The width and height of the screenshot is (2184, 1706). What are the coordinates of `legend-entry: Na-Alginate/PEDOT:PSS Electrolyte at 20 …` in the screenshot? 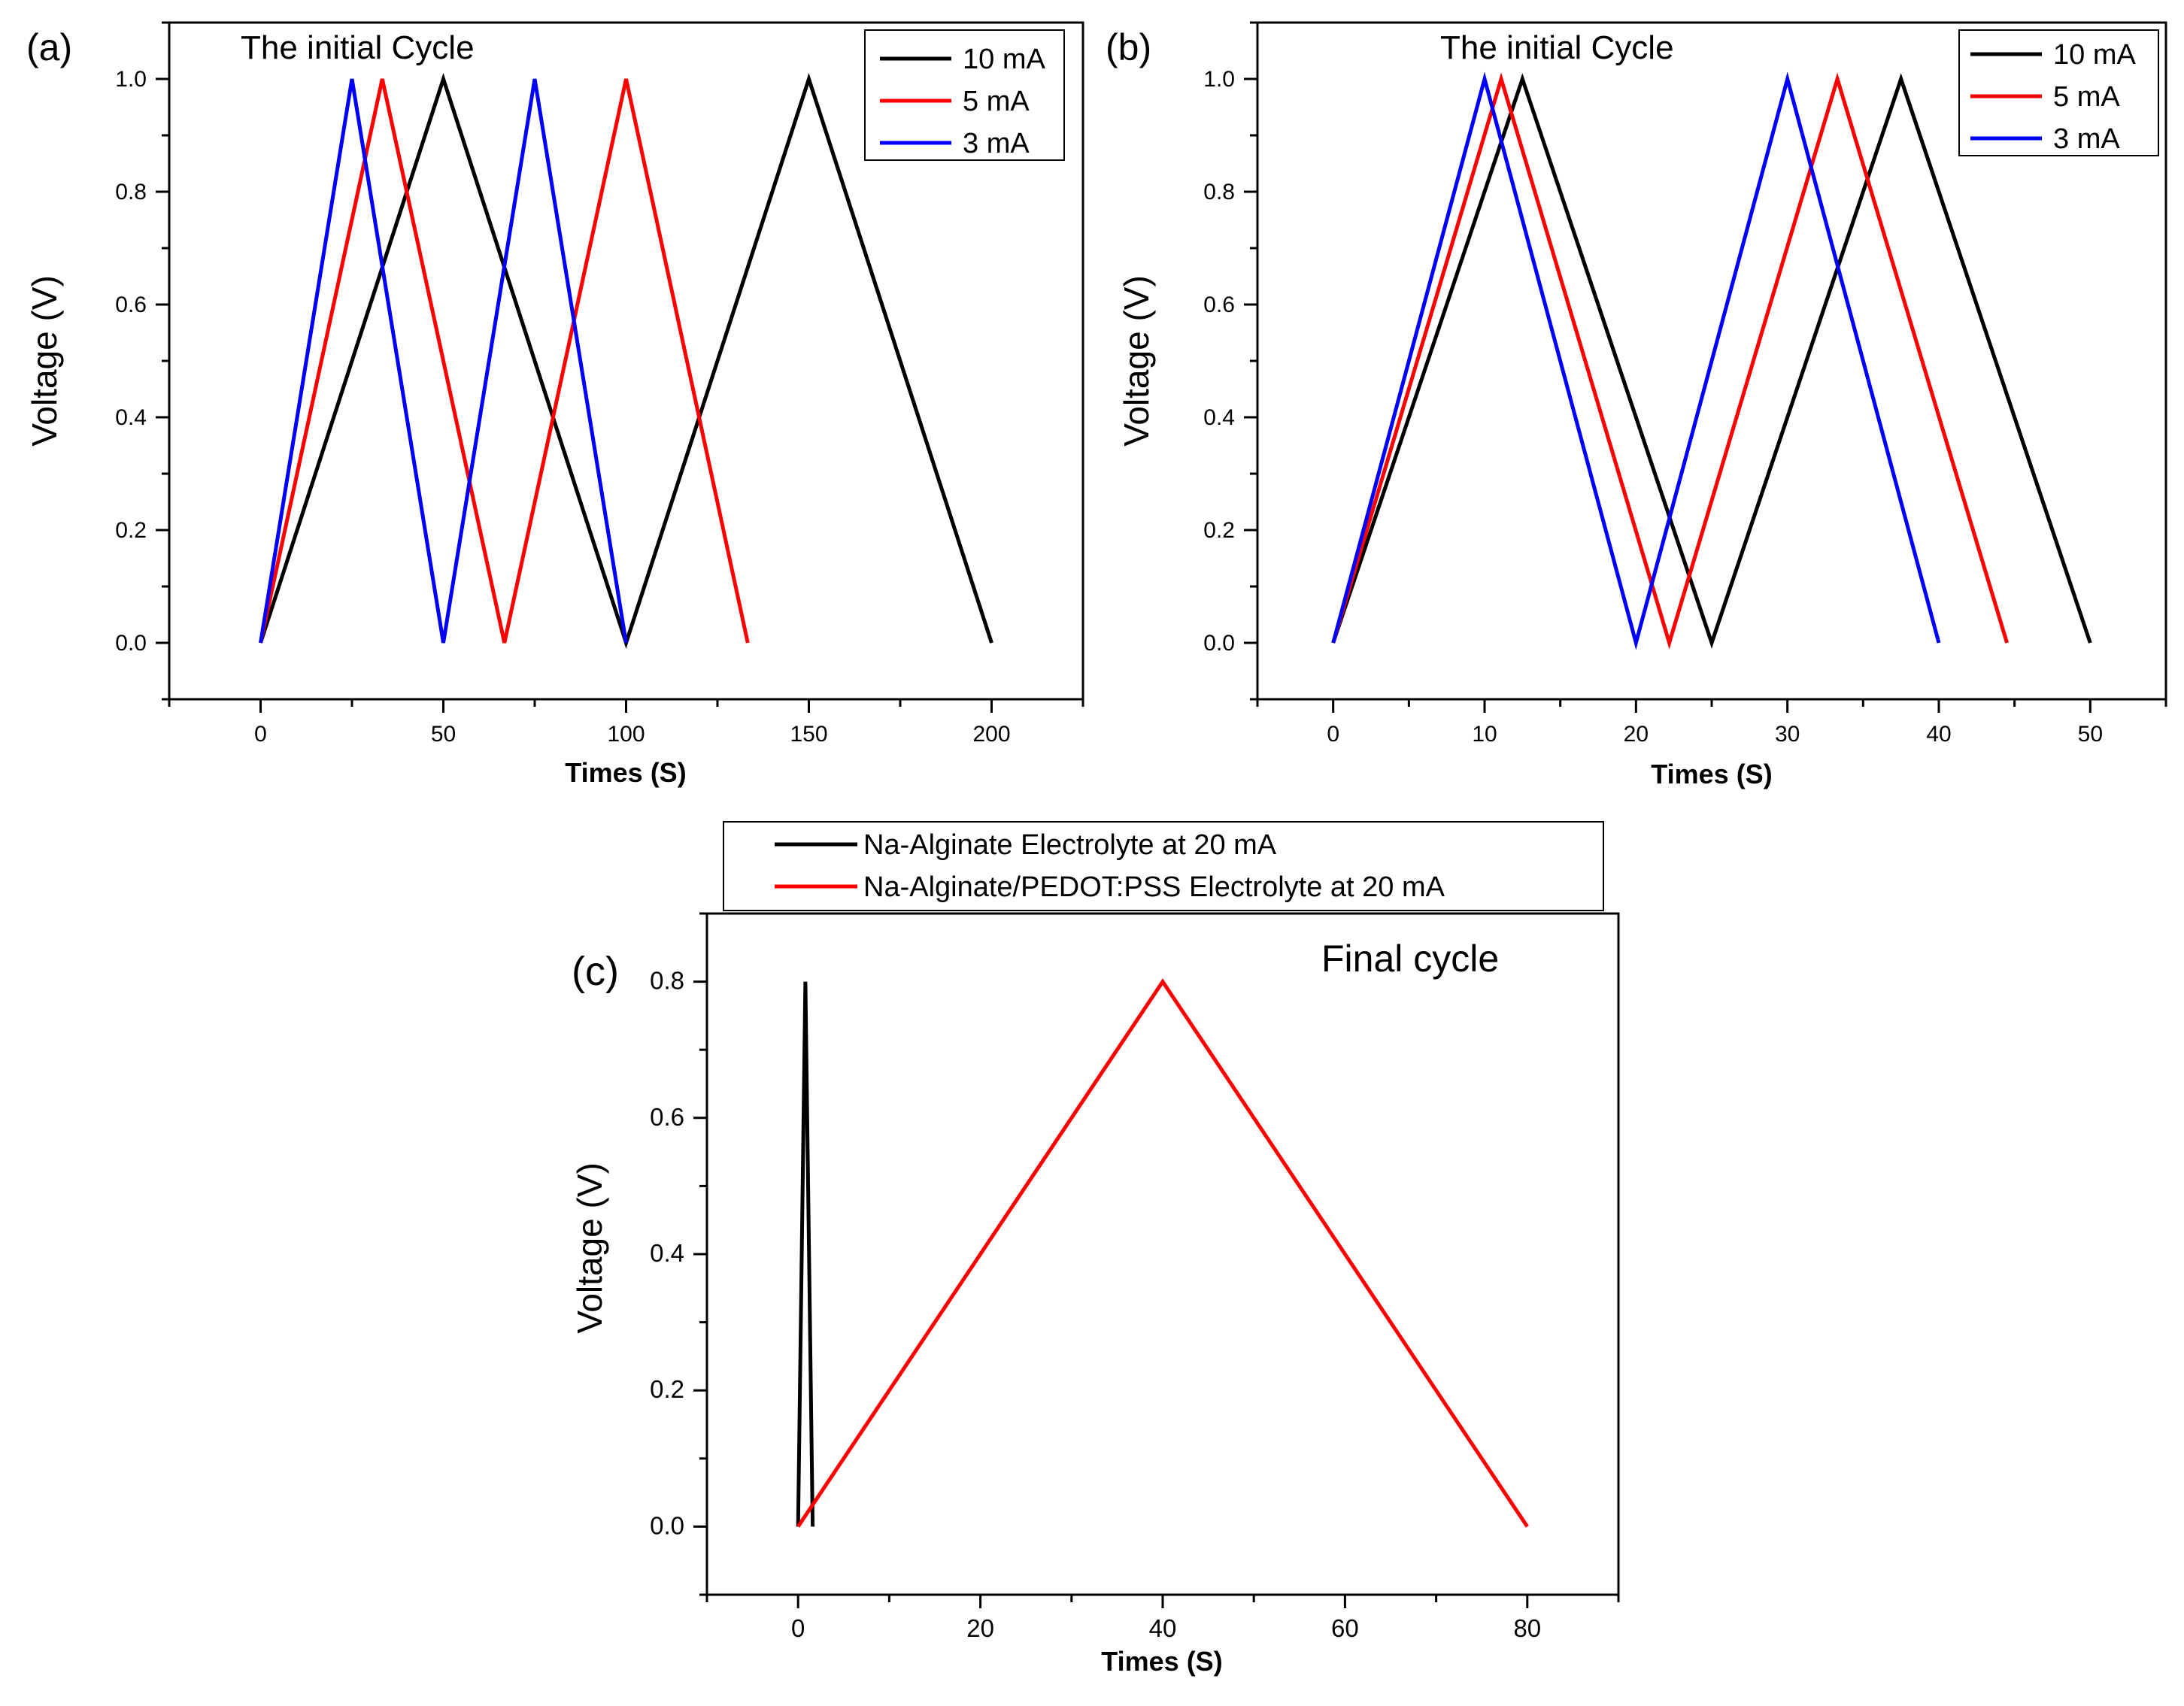 It's located at (1154, 887).